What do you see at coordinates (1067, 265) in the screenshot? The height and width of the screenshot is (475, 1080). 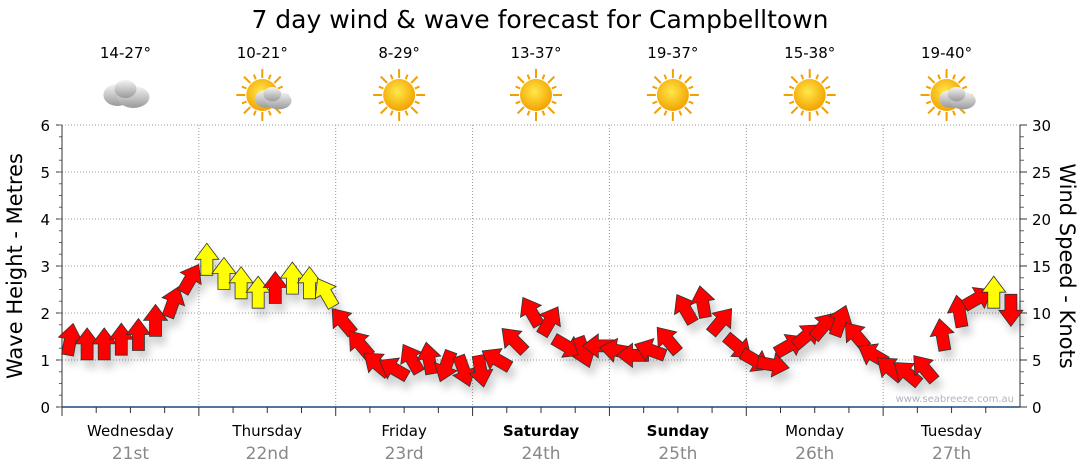 I see `right-axis-label: Wind Speed - Knots` at bounding box center [1067, 265].